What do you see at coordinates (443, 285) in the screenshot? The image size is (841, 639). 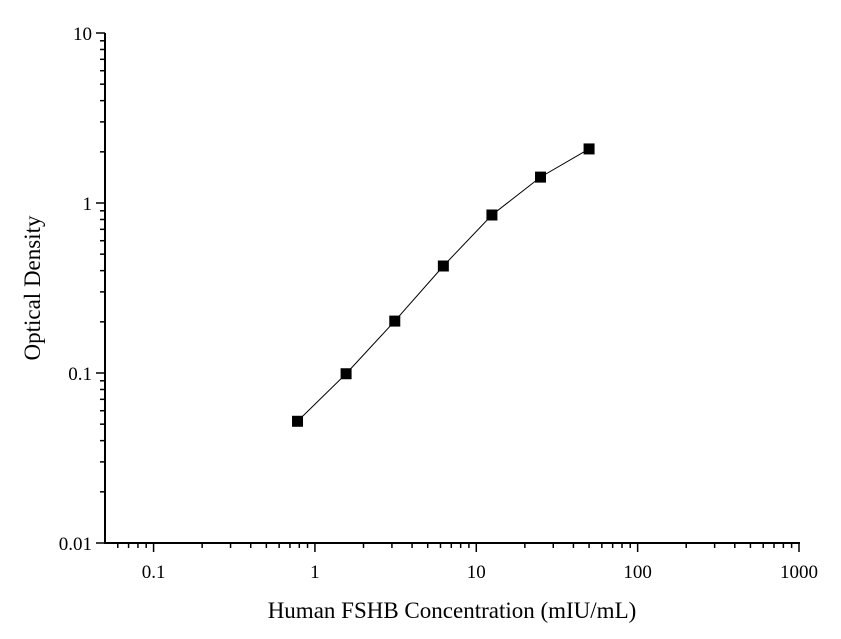 I see `series-line` at bounding box center [443, 285].